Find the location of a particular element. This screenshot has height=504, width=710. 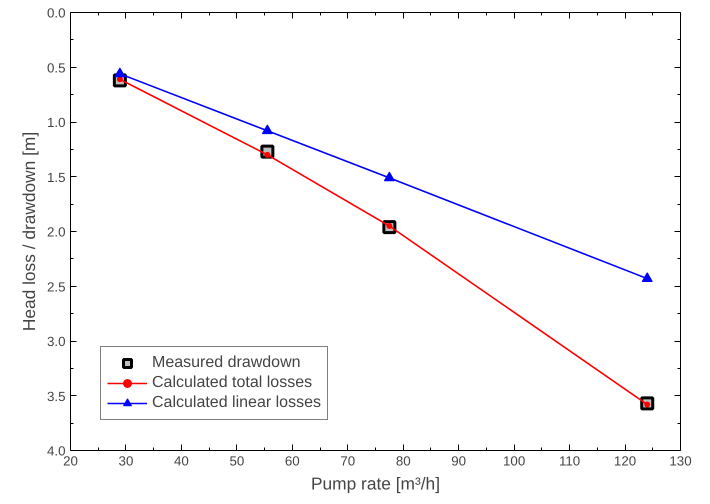

x-tick-label: 30 is located at coordinates (126, 461).